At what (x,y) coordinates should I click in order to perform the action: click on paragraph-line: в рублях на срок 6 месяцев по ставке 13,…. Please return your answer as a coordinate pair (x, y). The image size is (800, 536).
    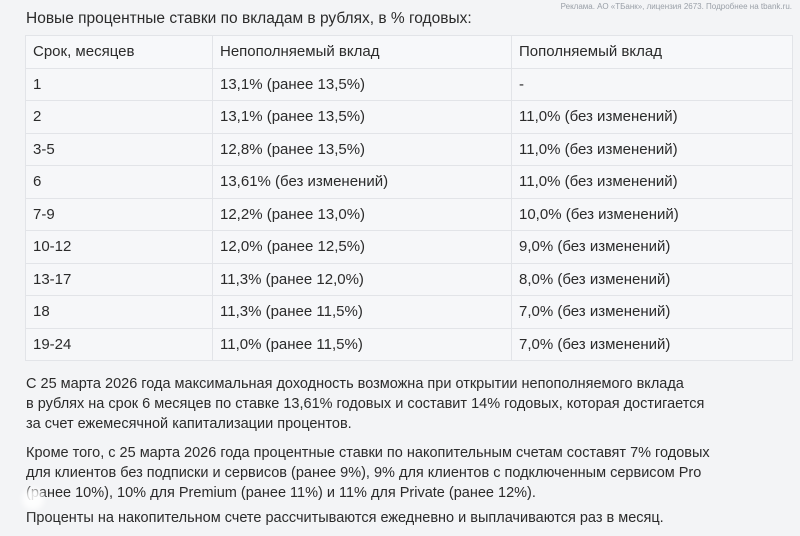
    Looking at the image, I should click on (365, 404).